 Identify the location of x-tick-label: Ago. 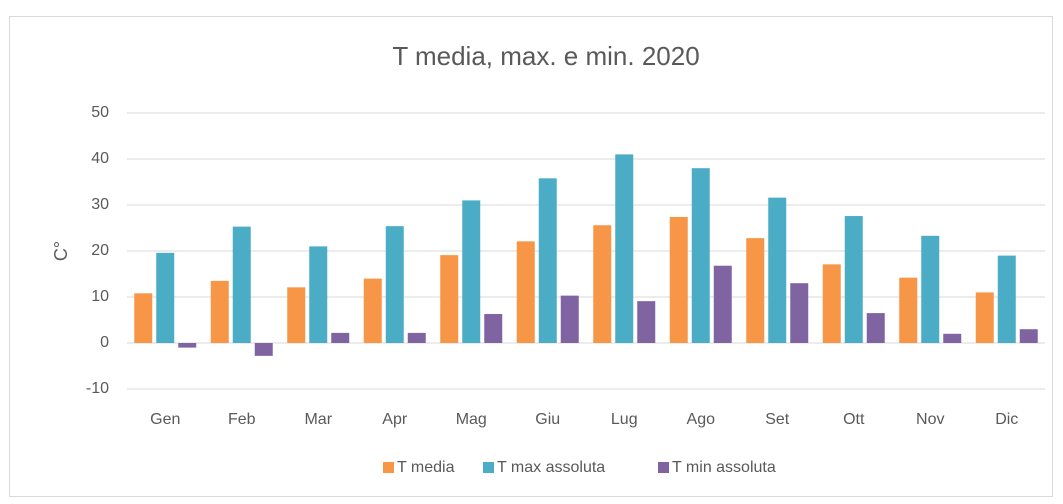
(701, 419).